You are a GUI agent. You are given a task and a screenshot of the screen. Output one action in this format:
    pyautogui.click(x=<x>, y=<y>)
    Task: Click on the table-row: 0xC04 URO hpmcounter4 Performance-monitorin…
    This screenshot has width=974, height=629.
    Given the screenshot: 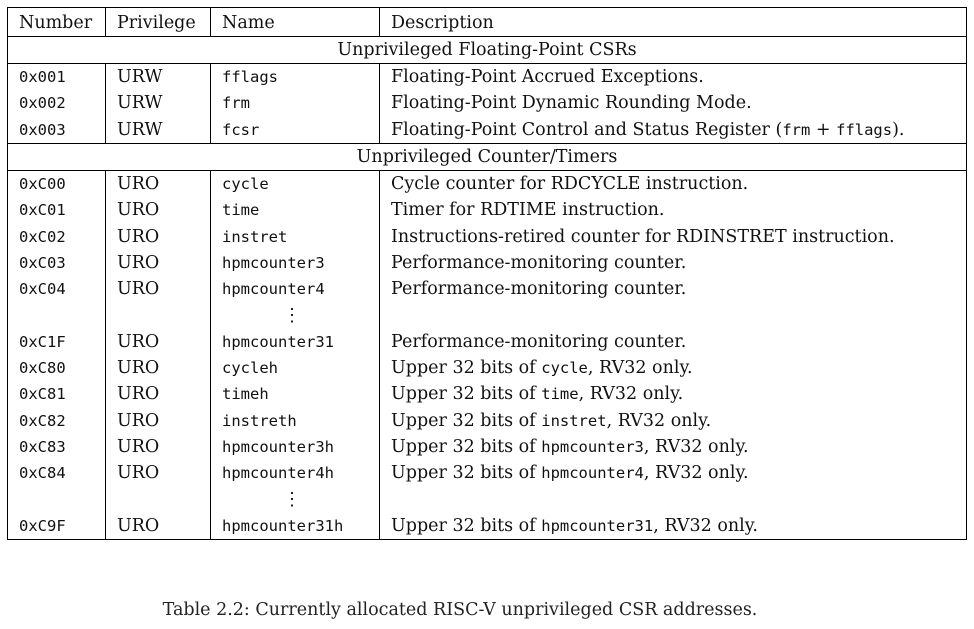 What is the action you would take?
    pyautogui.click(x=487, y=289)
    